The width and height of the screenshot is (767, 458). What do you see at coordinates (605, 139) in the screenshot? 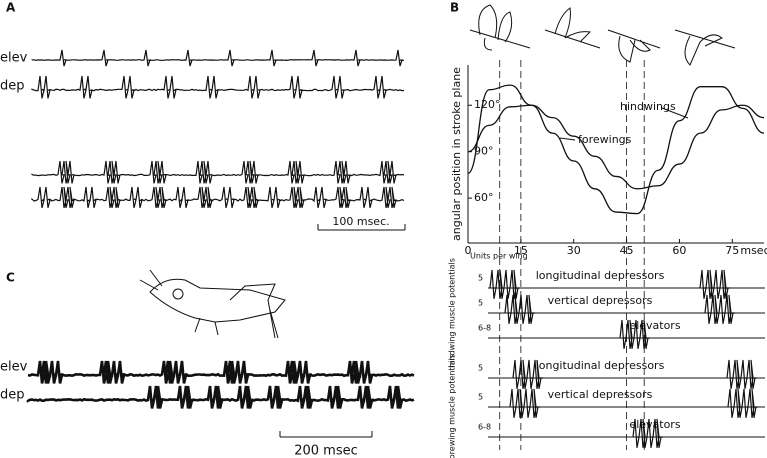
I see `series-label: forewings` at bounding box center [605, 139].